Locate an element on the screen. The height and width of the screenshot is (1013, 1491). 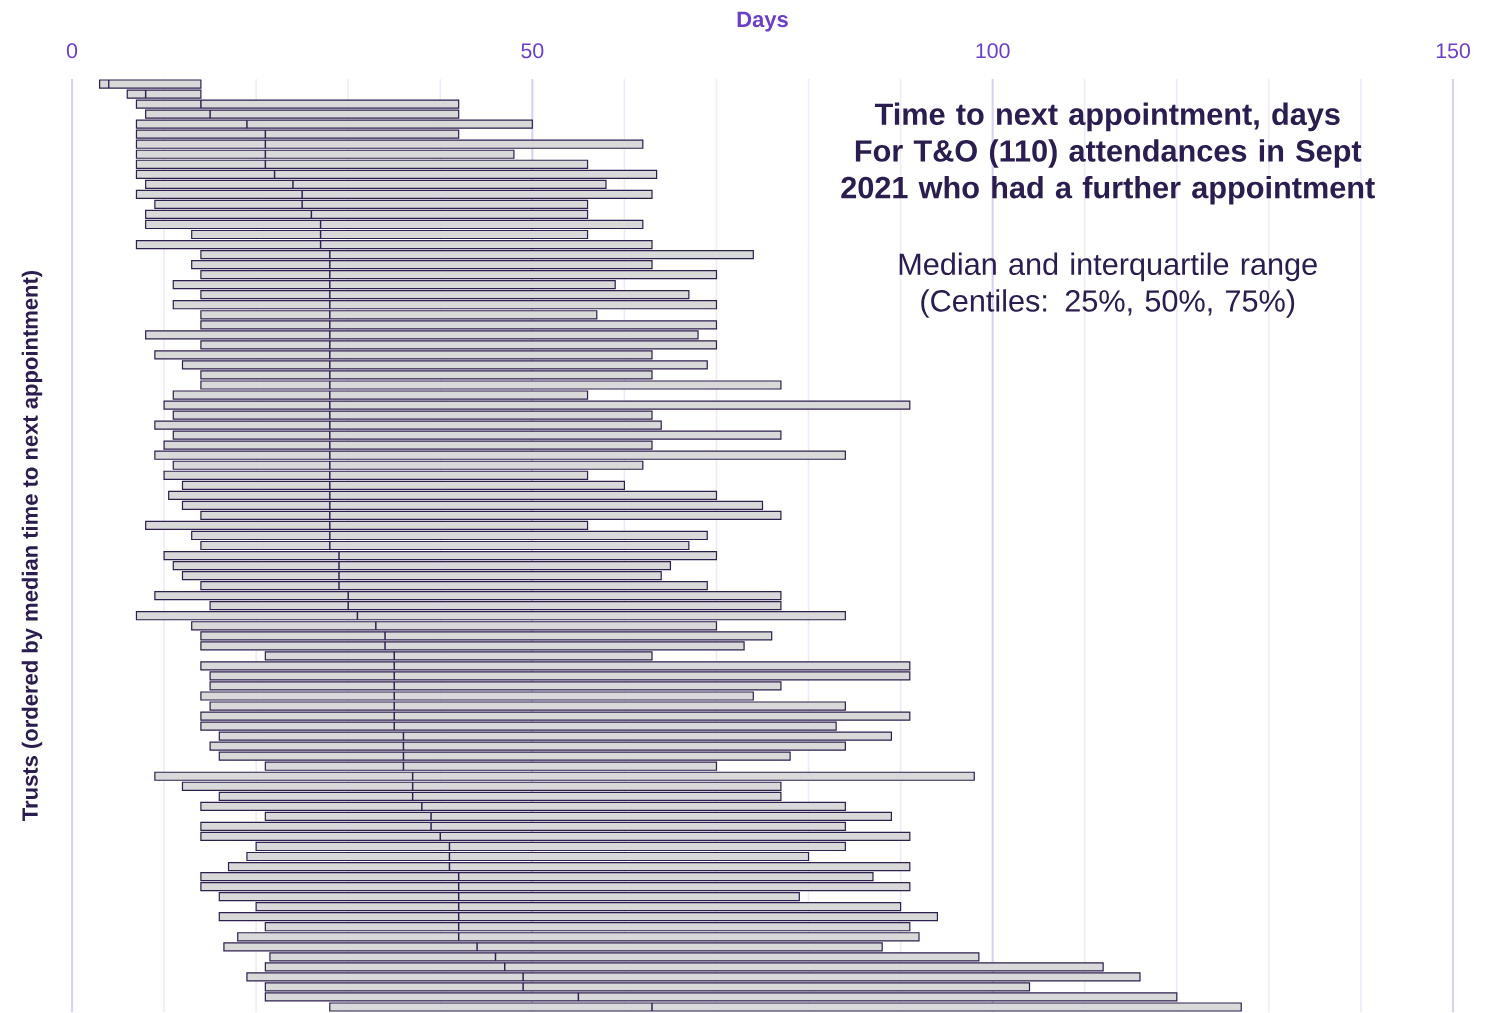
x-tick-label: 0 is located at coordinates (72, 51).